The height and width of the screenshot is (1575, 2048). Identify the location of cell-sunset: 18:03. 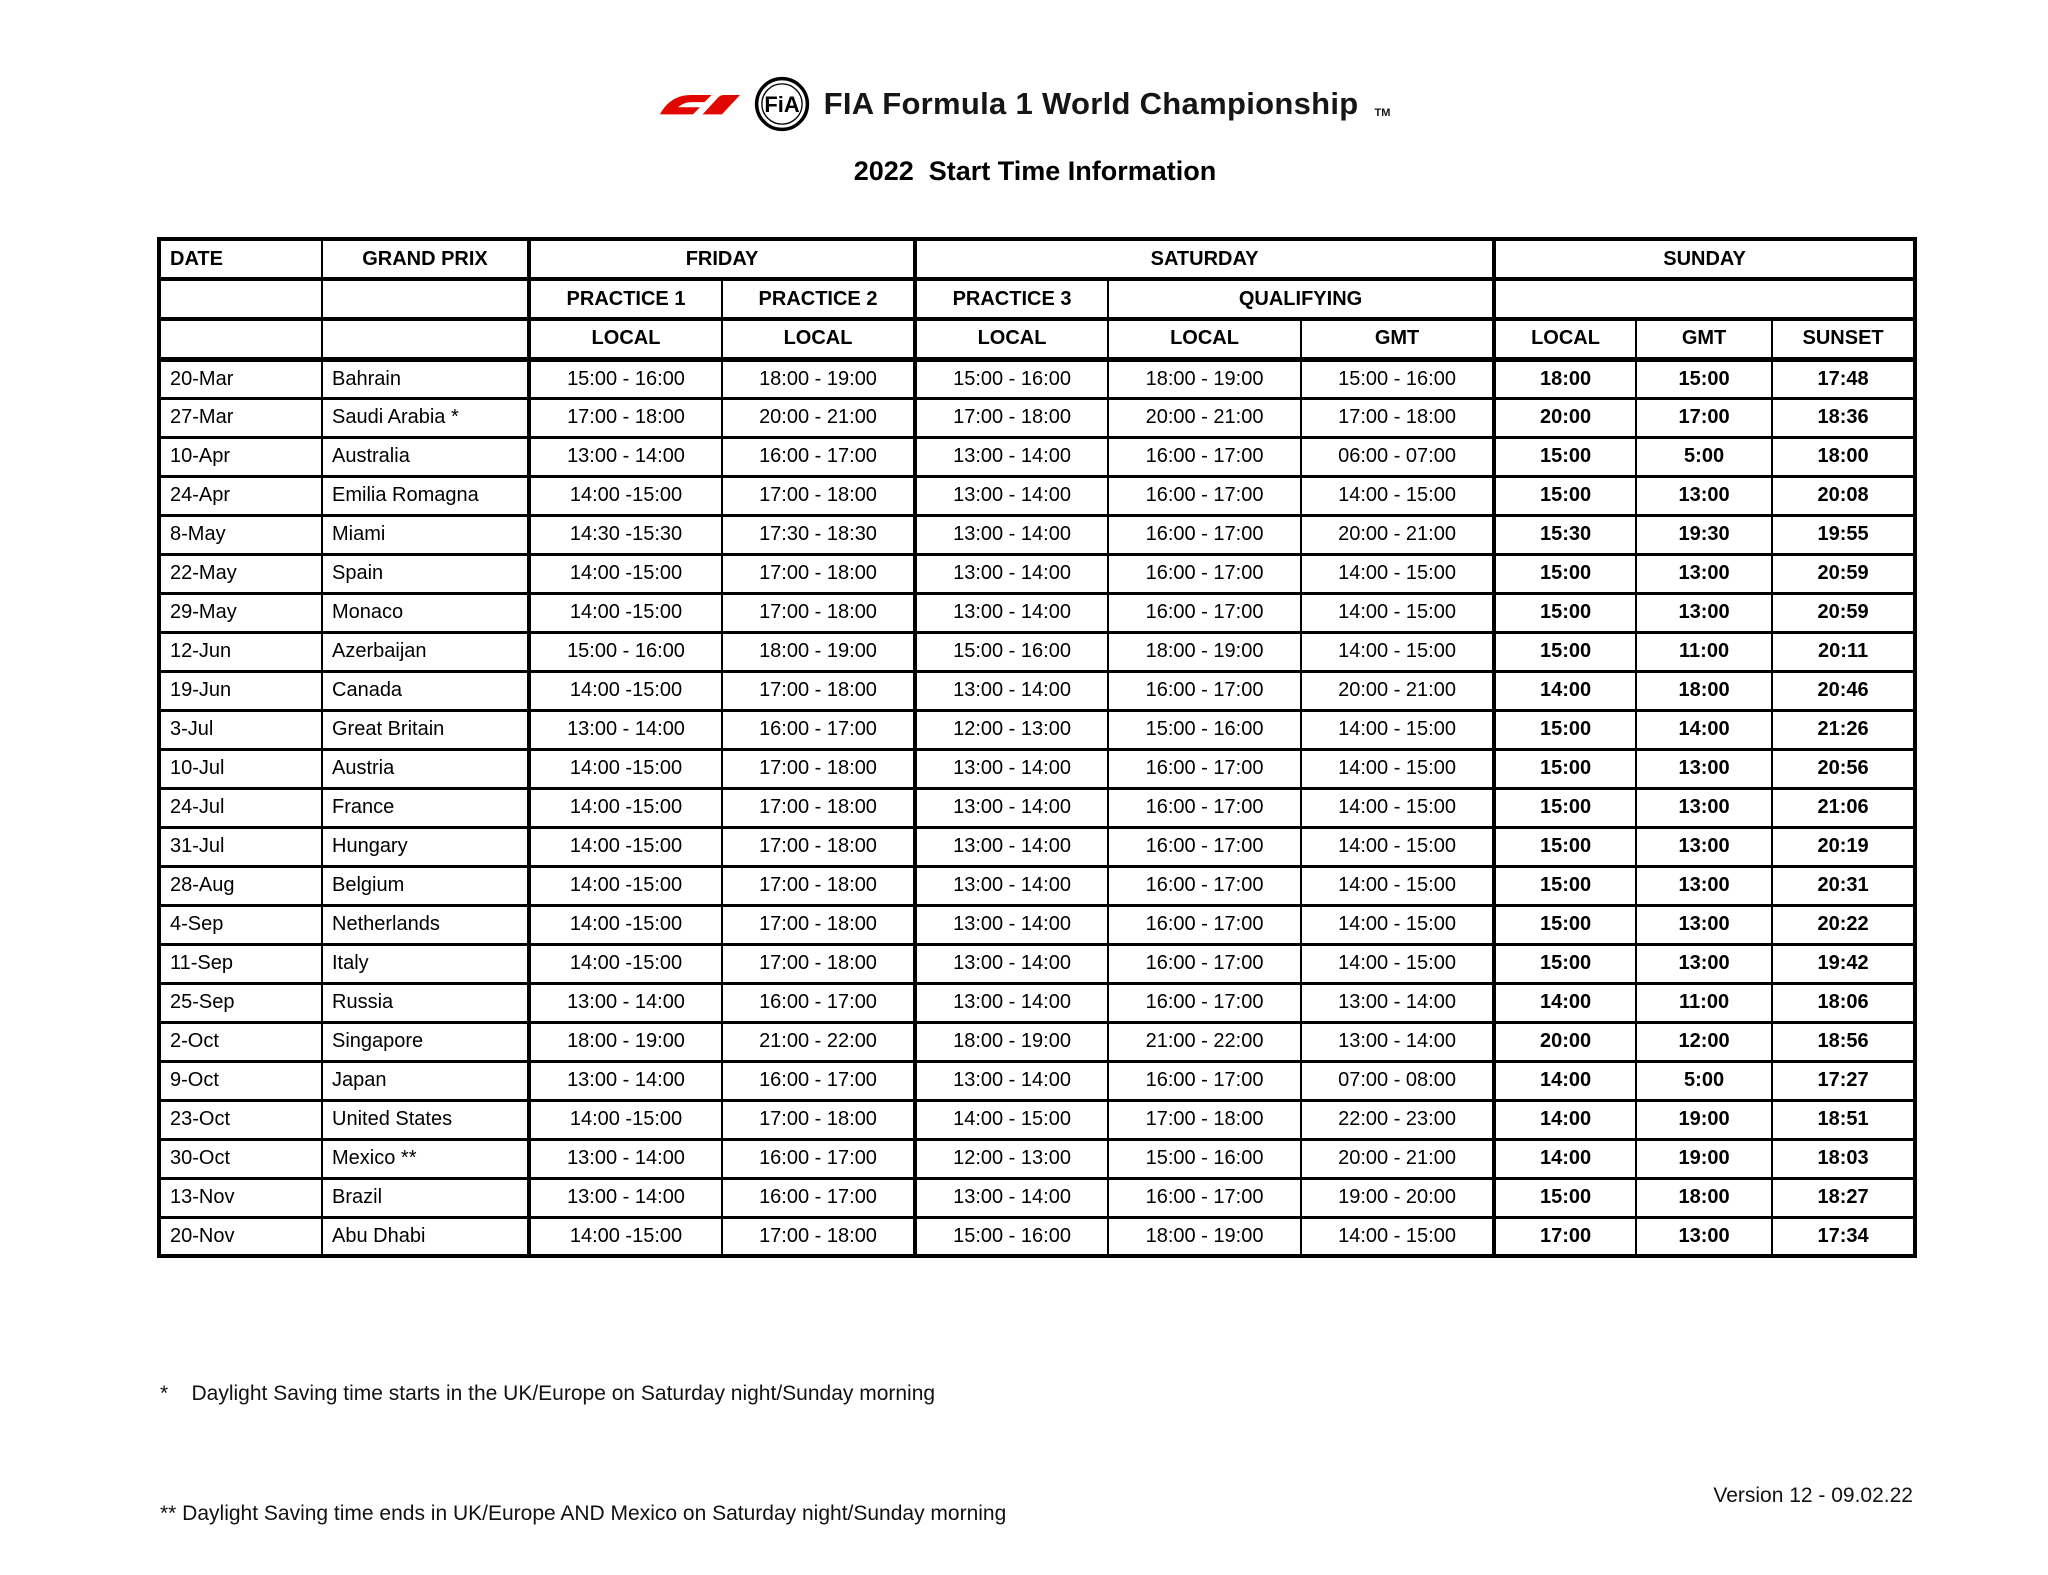
(1844, 1158).